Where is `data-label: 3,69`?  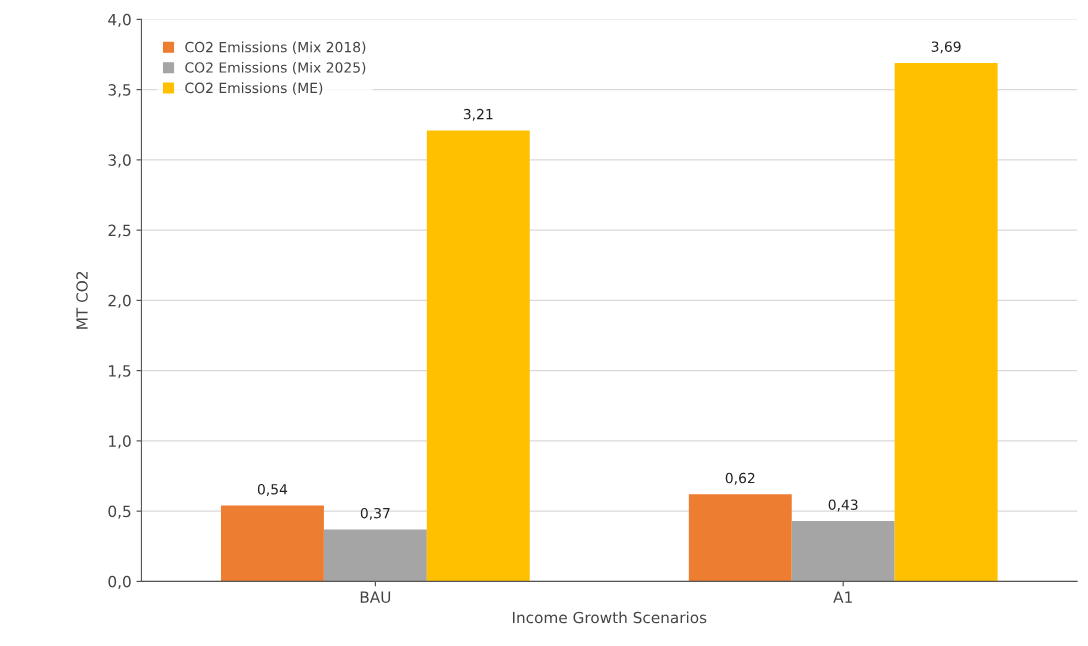
data-label: 3,69 is located at coordinates (946, 47).